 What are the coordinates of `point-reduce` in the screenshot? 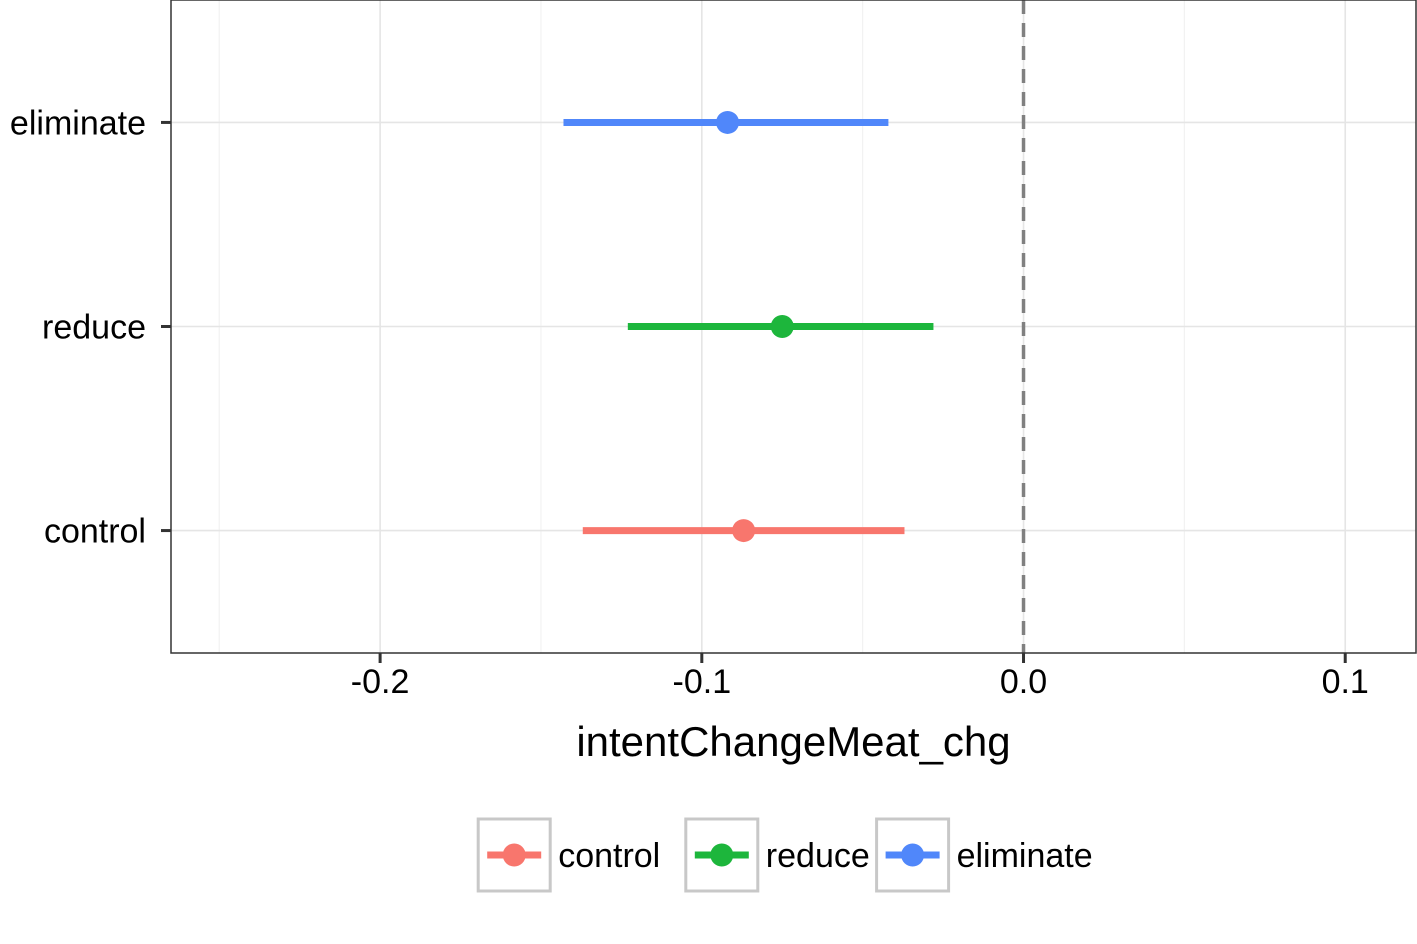 It's located at (782, 326).